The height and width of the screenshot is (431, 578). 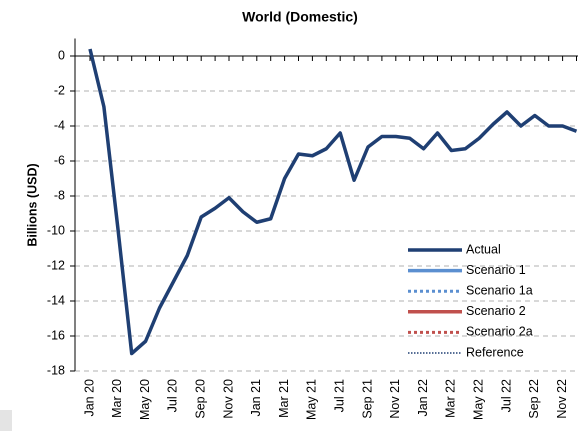 What do you see at coordinates (367, 399) in the screenshot?
I see `x-tick-label: Sep 21` at bounding box center [367, 399].